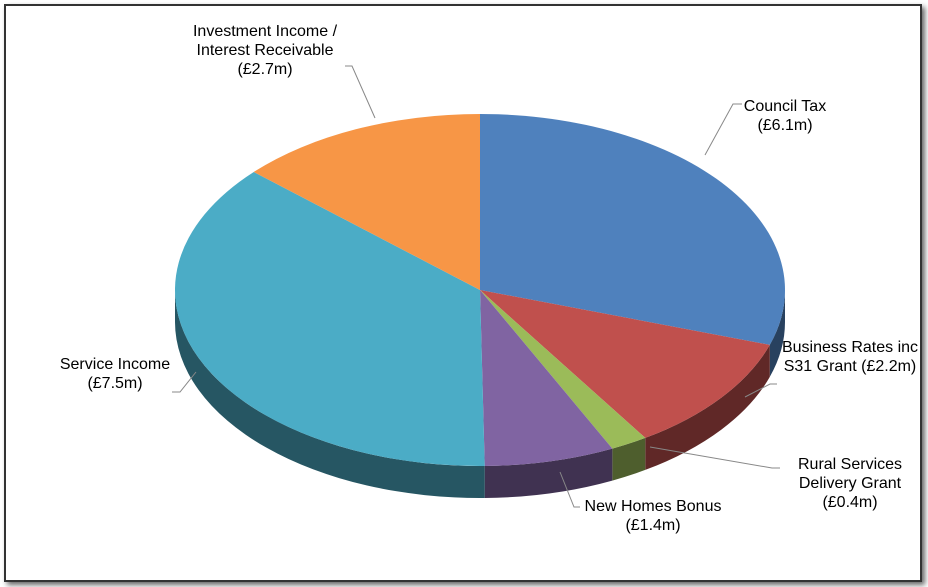 The width and height of the screenshot is (928, 587). Describe the element at coordinates (653, 525) in the screenshot. I see `value-label: (£1.4m)` at that location.